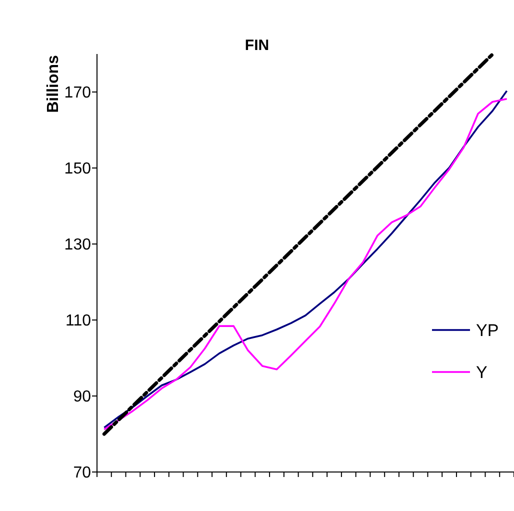  What do you see at coordinates (487, 330) in the screenshot?
I see `legend-label: YP` at bounding box center [487, 330].